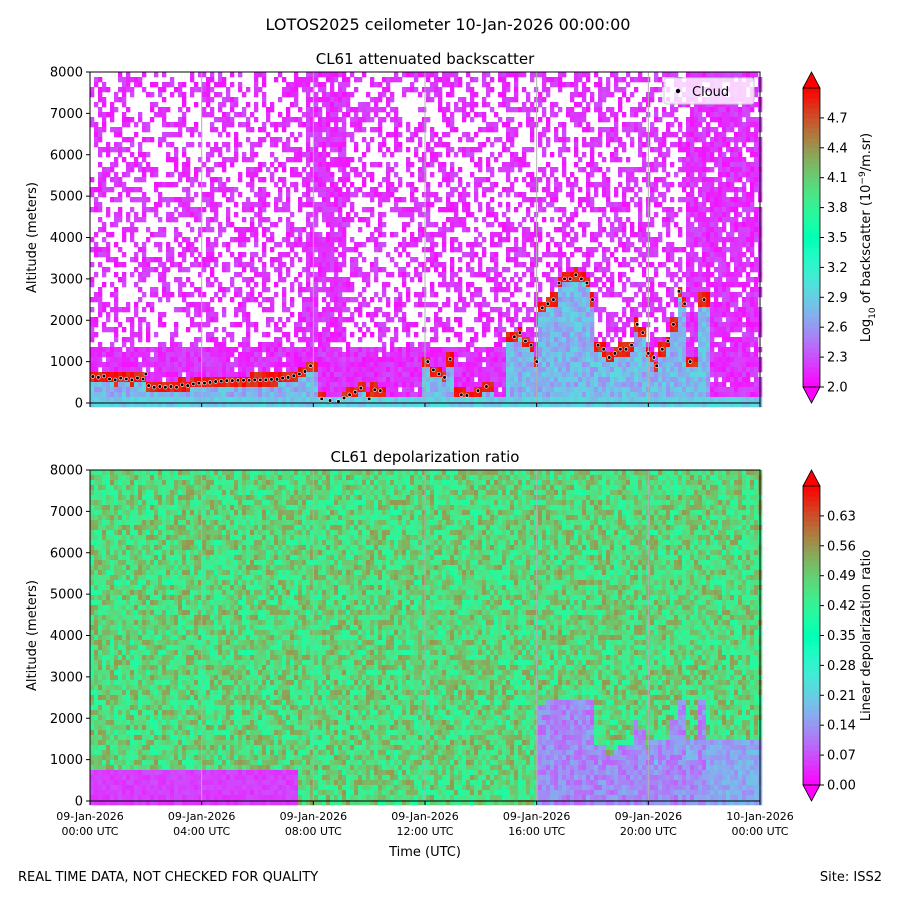  Describe the element at coordinates (866, 635) in the screenshot. I see `colorbar-label: Linear depolarization ratio` at that location.